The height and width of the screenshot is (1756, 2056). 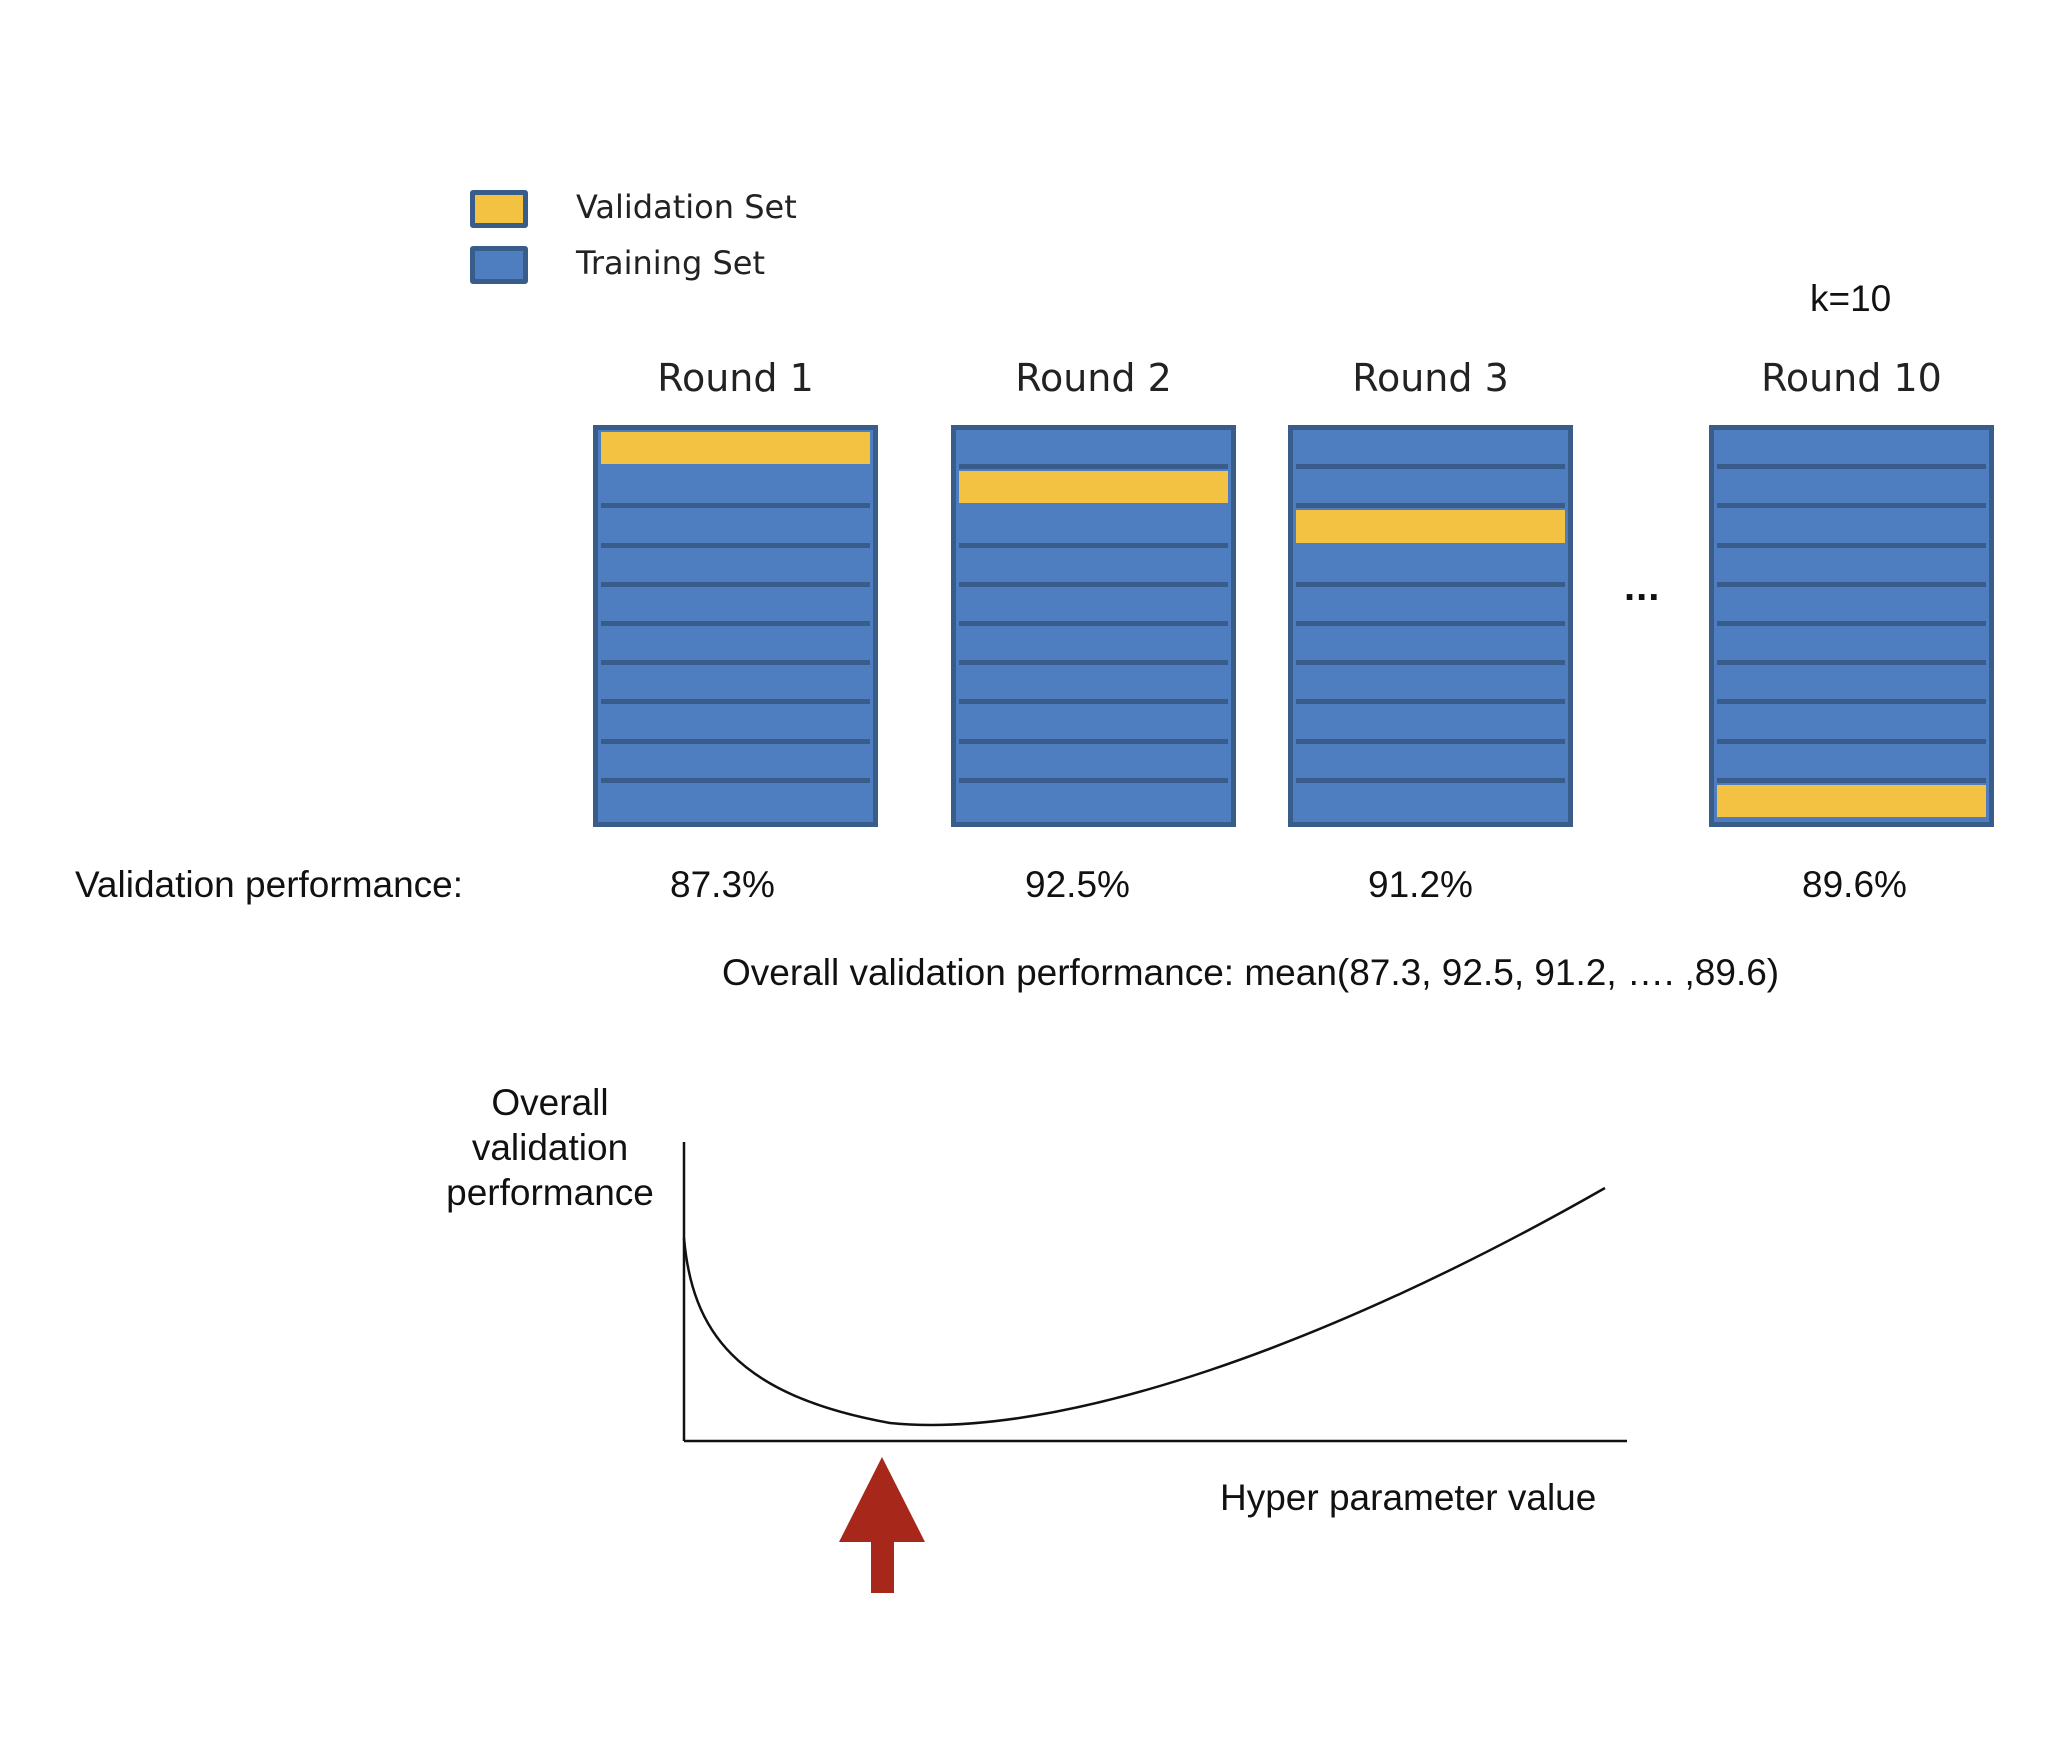 I want to click on round-1-title: Round 1, so click(x=735, y=378).